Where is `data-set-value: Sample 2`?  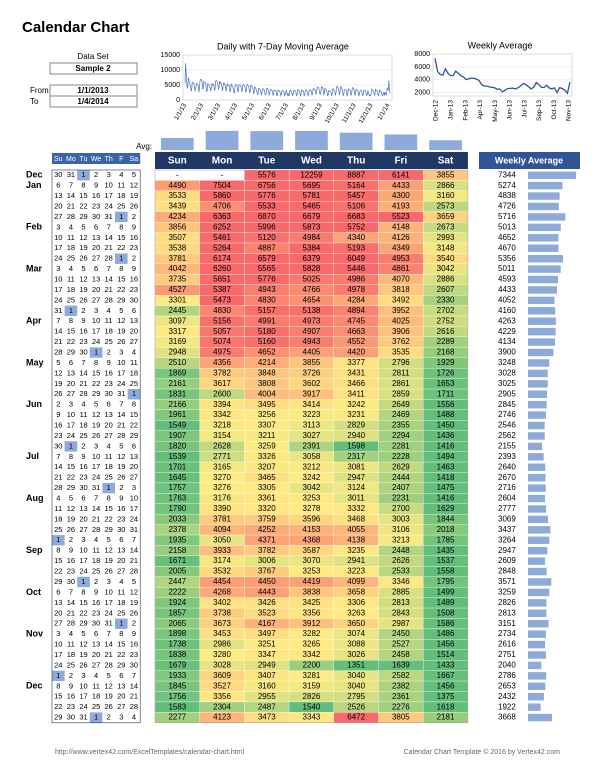 data-set-value: Sample 2 is located at coordinates (93, 68).